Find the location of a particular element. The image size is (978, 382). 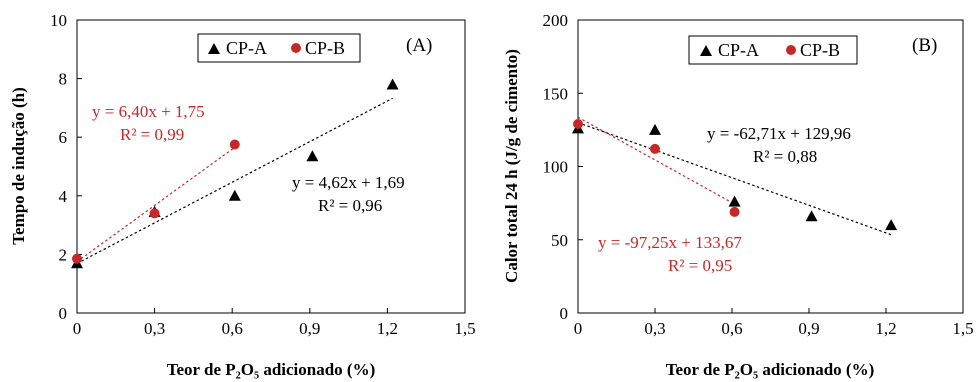

r2-cp-a: R² = 0,96 is located at coordinates (350, 205).